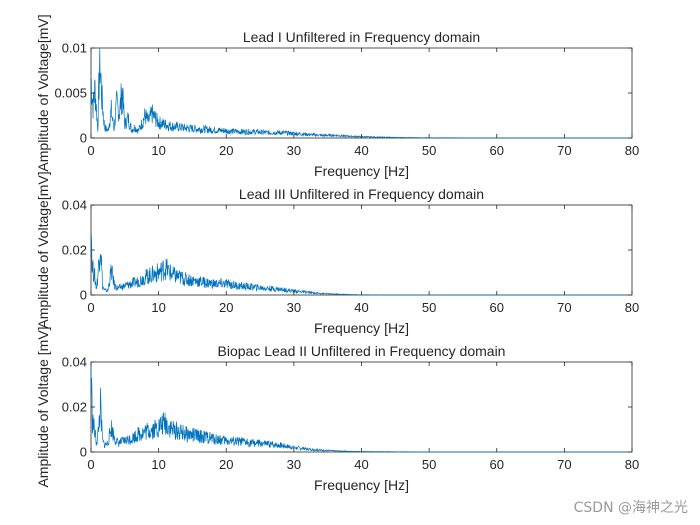 This screenshot has height=525, width=700. What do you see at coordinates (361, 194) in the screenshot?
I see `chart-title: Lead III Unfiltered in Frequency domain` at bounding box center [361, 194].